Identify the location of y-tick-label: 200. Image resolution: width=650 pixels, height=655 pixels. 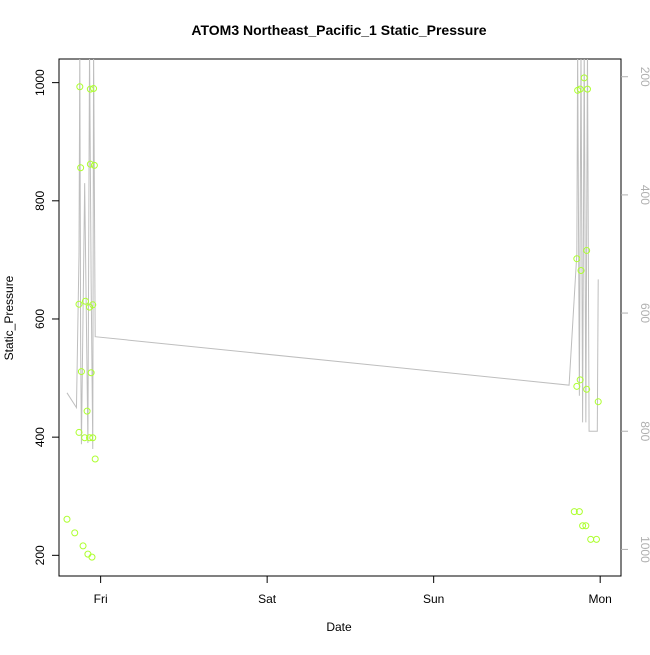
(40, 555).